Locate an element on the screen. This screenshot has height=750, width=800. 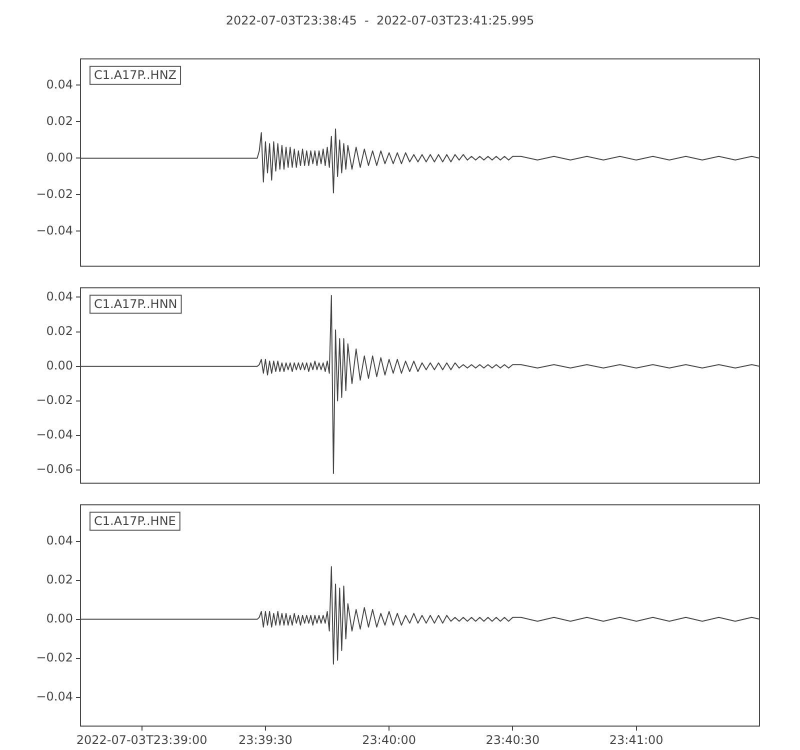
x-tick-label: 2022-07-03T23:39:00 is located at coordinates (142, 739).